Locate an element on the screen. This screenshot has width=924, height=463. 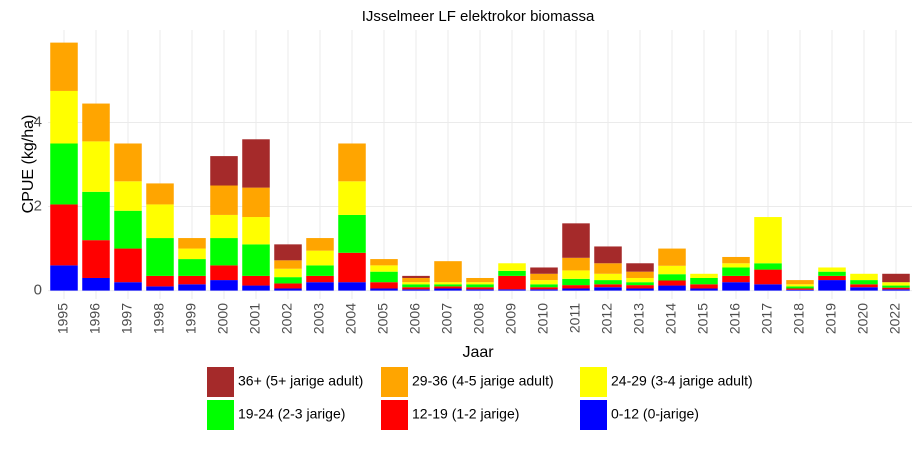
x-tick-label: 1996 is located at coordinates (95, 318).